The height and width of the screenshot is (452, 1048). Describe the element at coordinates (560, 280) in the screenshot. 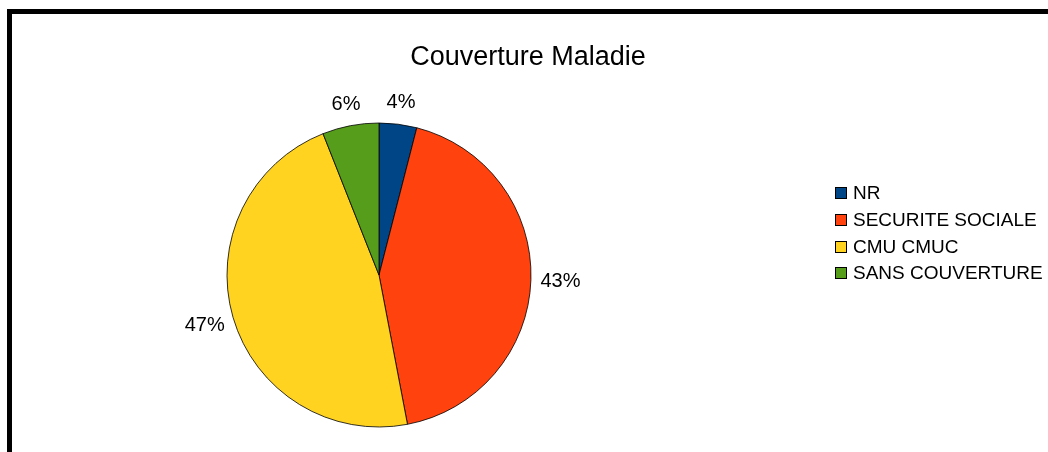

I see `data-label: 43%` at that location.